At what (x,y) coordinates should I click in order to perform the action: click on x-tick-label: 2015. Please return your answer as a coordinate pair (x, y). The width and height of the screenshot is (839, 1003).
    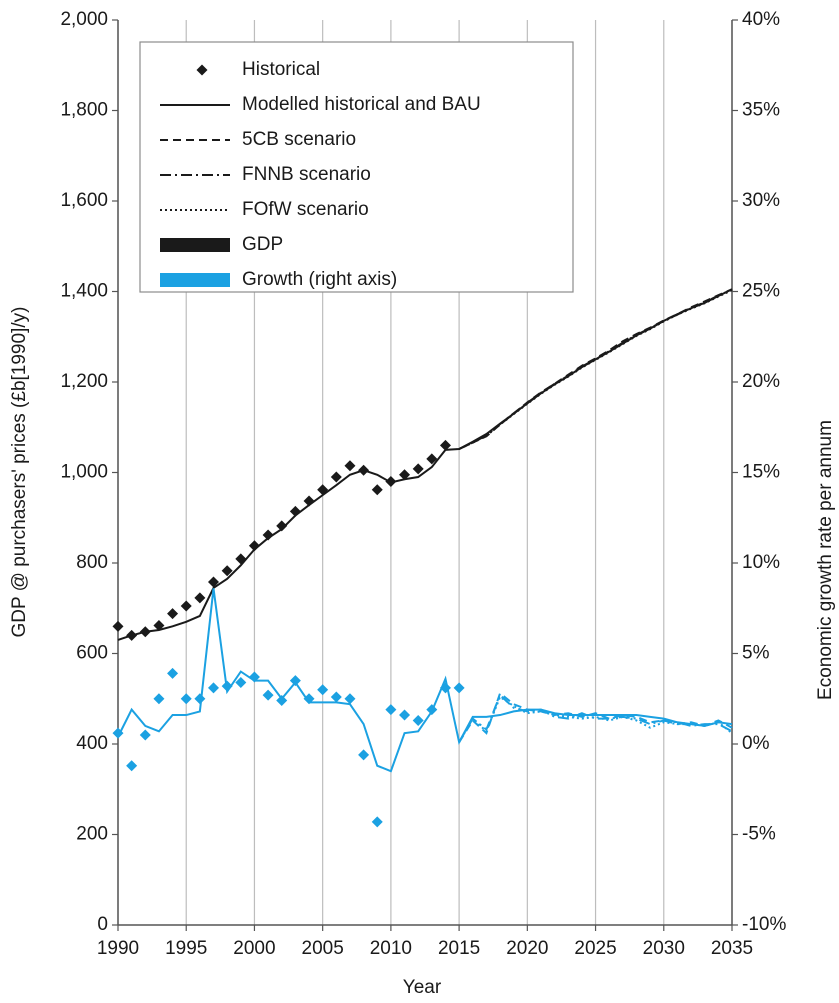
    Looking at the image, I should click on (459, 948).